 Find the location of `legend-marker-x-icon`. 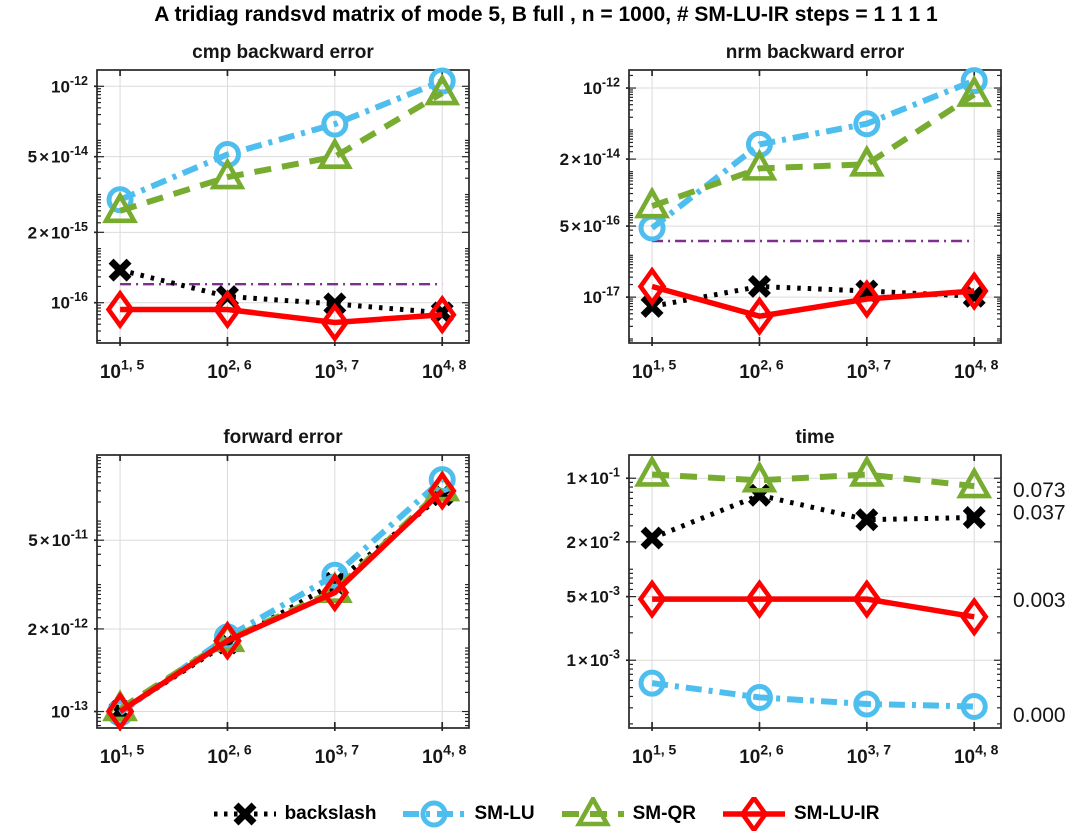

legend-marker-x-icon is located at coordinates (245, 814).